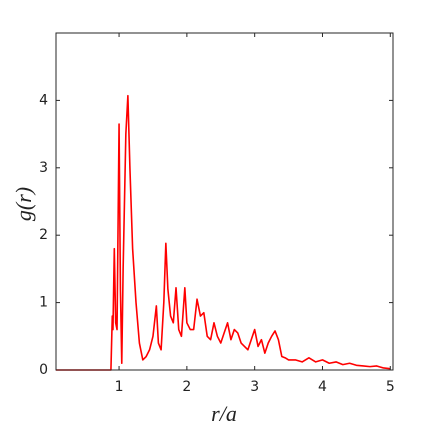 The width and height of the screenshot is (436, 440). What do you see at coordinates (43, 168) in the screenshot?
I see `y-tick-label: 3` at bounding box center [43, 168].